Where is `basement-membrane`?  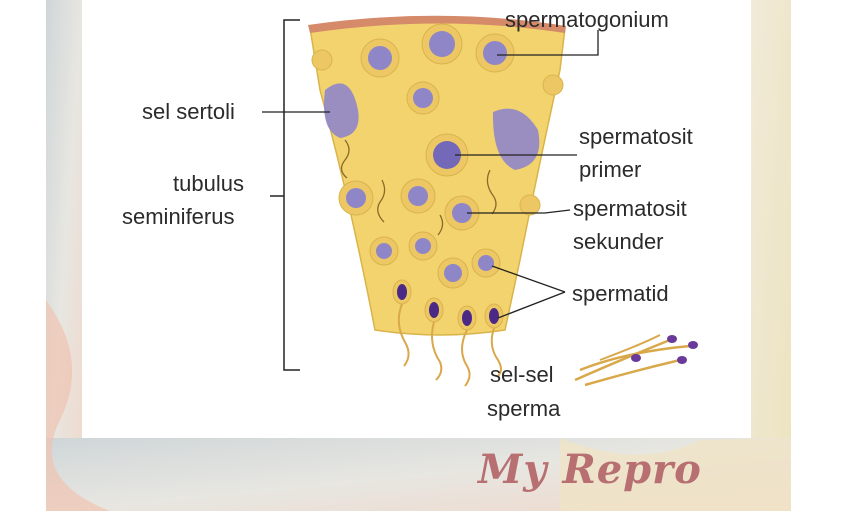 basement-membrane is located at coordinates (437, 24).